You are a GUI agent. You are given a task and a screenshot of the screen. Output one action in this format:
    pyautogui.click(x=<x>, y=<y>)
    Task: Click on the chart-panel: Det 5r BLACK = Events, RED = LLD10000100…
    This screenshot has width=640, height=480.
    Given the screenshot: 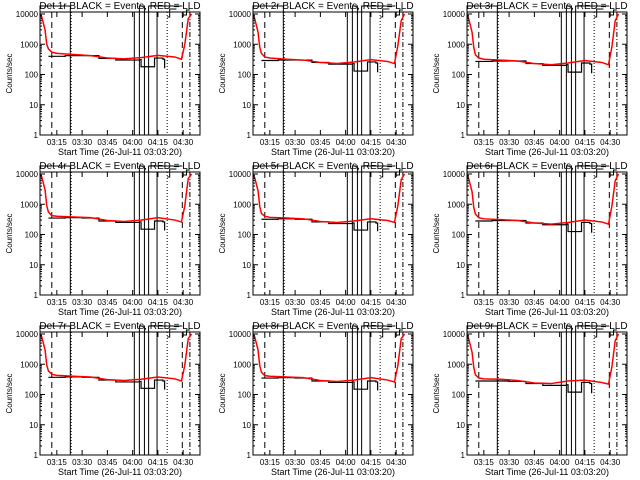 What is the action you would take?
    pyautogui.click(x=316, y=239)
    